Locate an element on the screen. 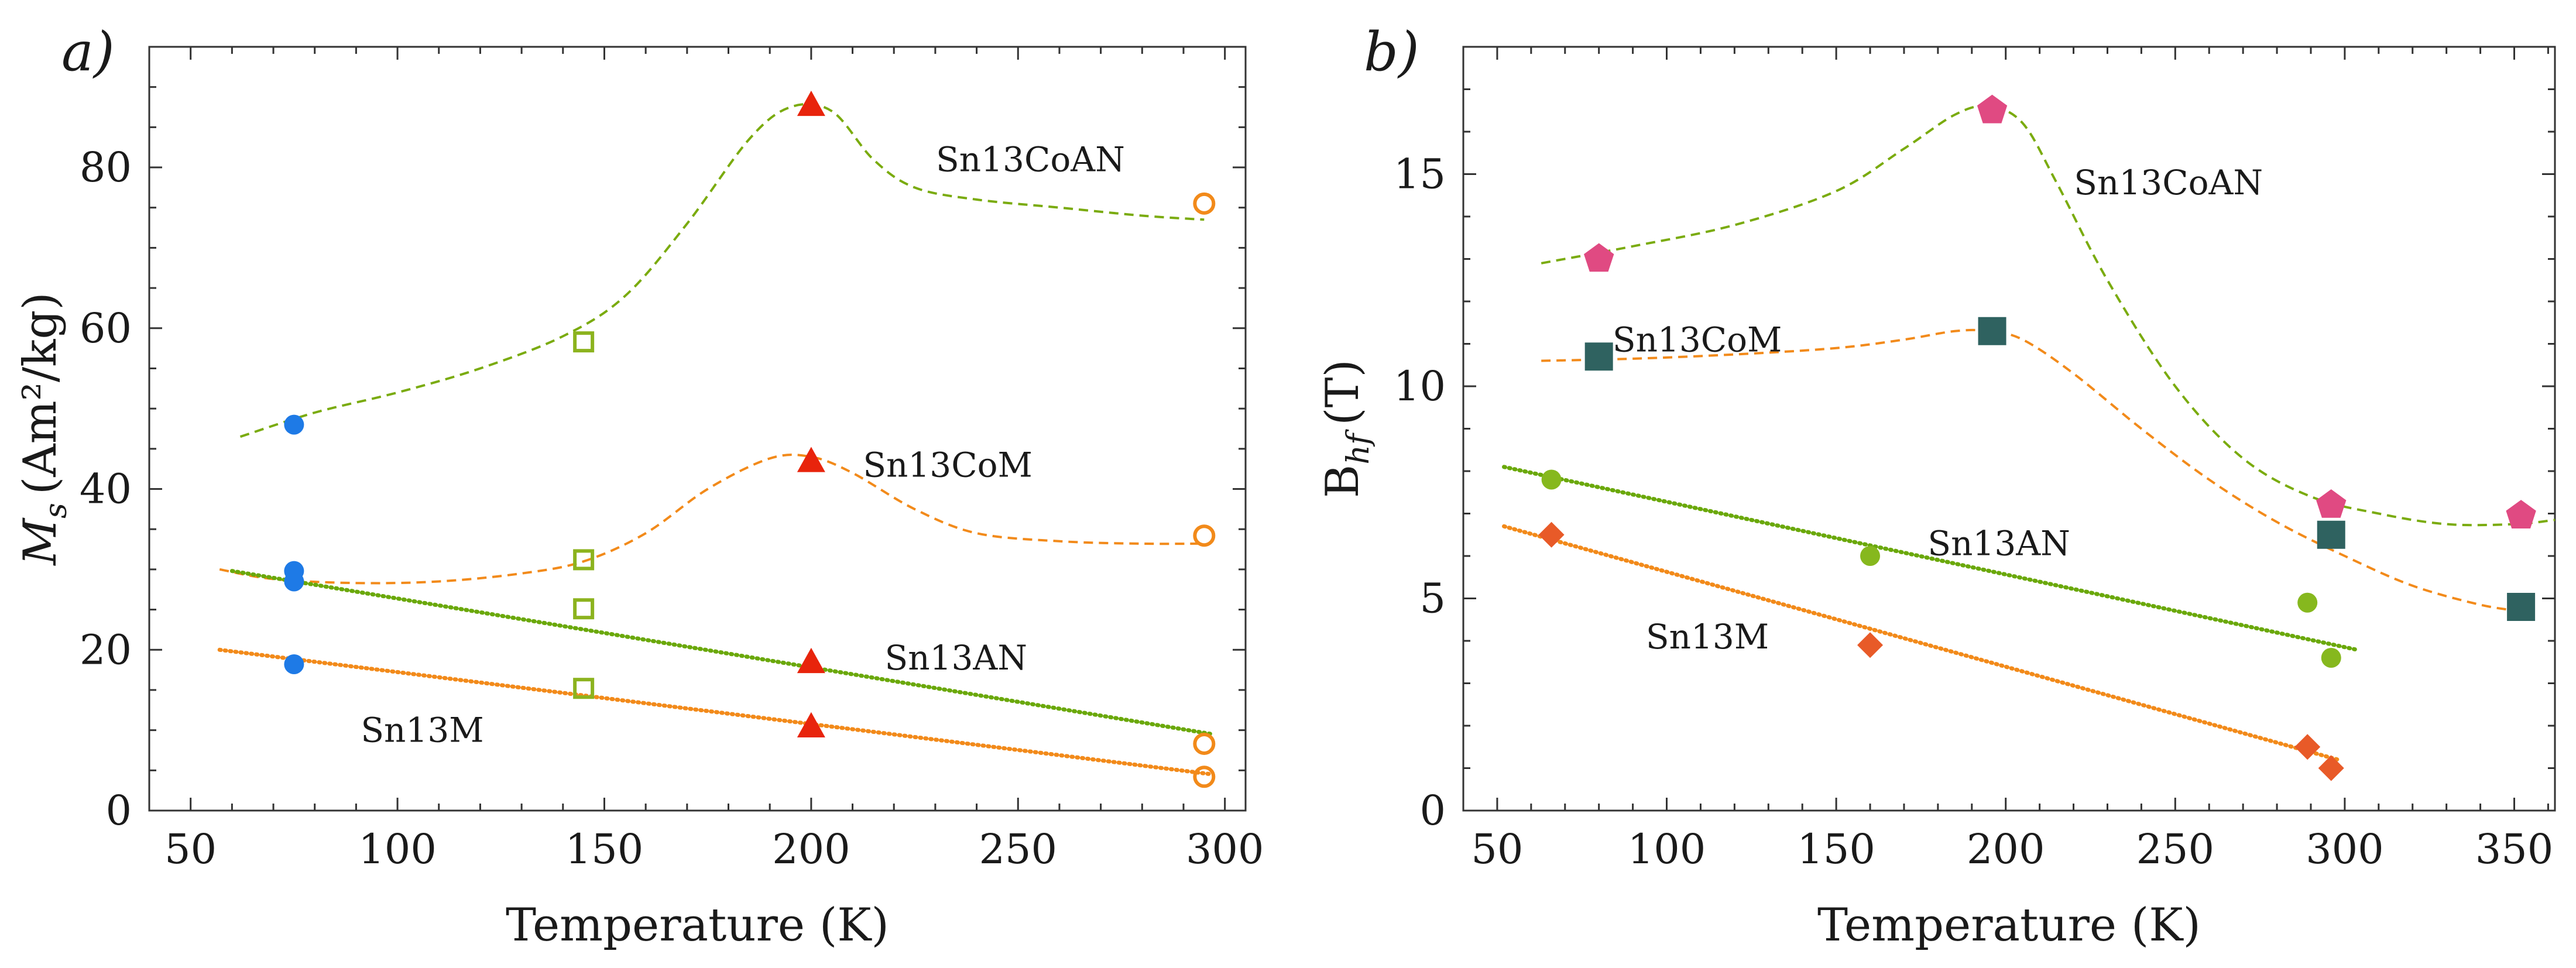  y-tick-label: 80 is located at coordinates (106, 167).